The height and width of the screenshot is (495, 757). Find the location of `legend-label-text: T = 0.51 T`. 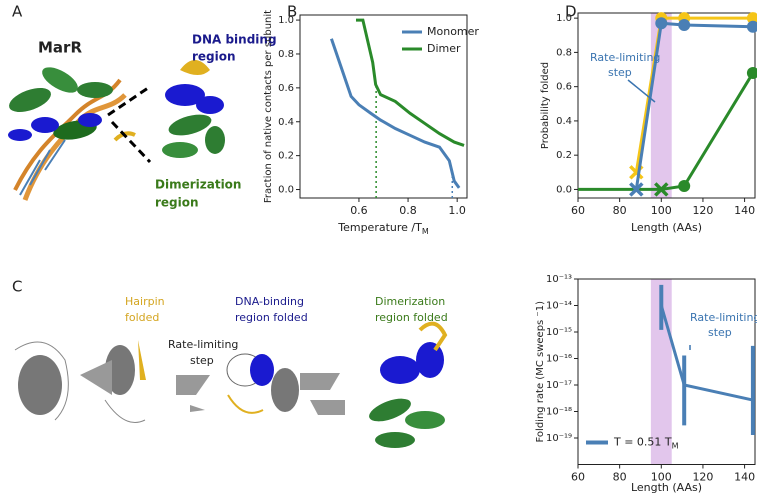

legend-label-text: T = 0.51 T is located at coordinates (642, 442).